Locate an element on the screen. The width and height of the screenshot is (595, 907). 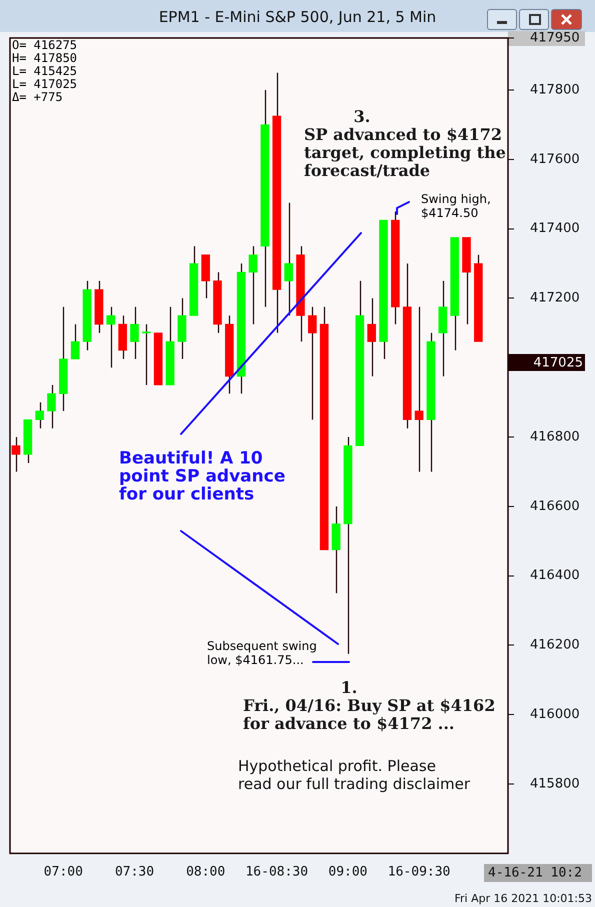
annotation: for our clients is located at coordinates (186, 494).